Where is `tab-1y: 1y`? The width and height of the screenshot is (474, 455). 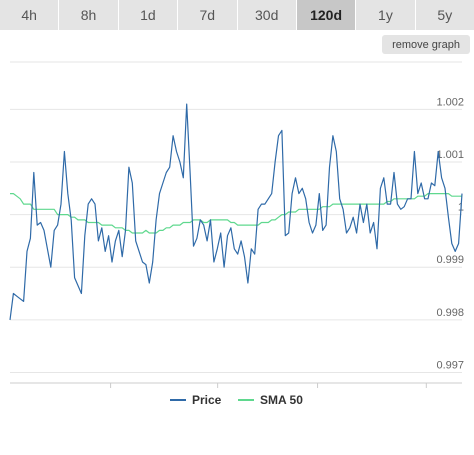
tab-1y: 1y is located at coordinates (386, 15).